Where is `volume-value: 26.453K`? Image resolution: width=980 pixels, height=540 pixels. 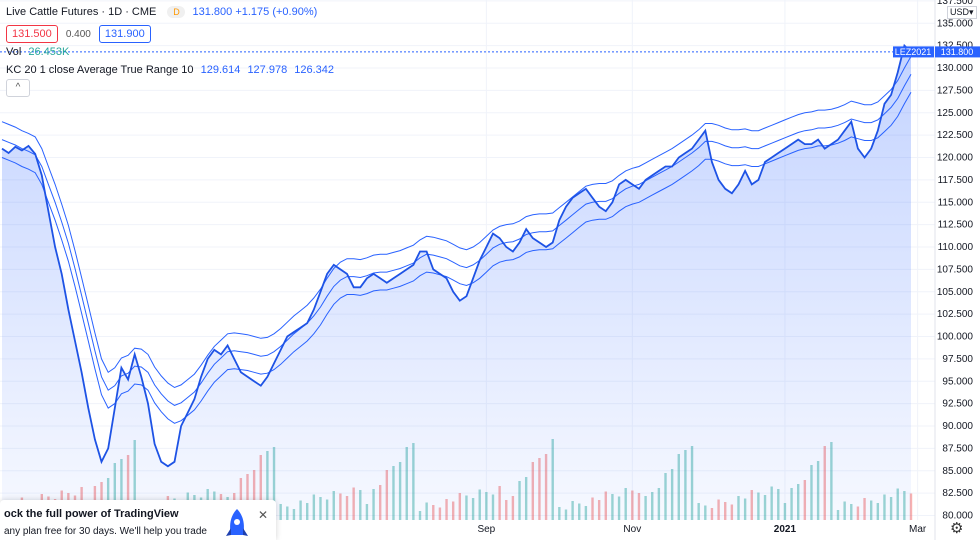 volume-value: 26.453K is located at coordinates (49, 52).